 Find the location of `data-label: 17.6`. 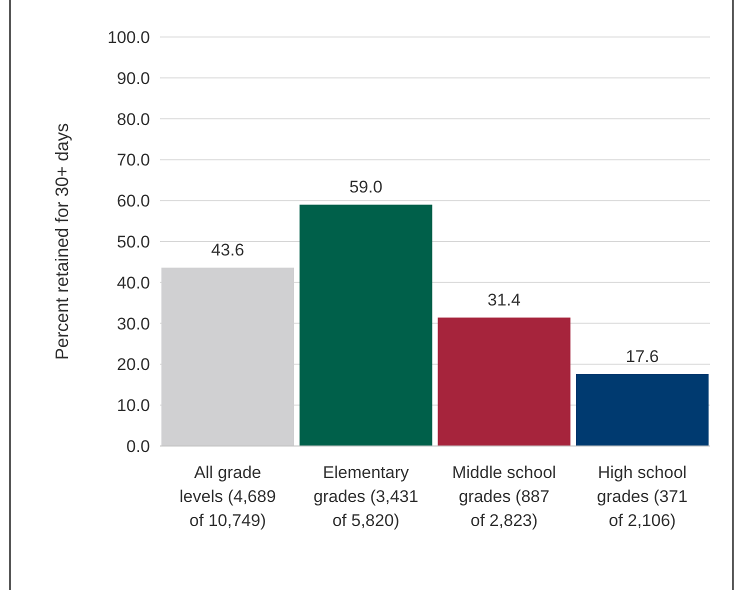

data-label: 17.6 is located at coordinates (642, 356).